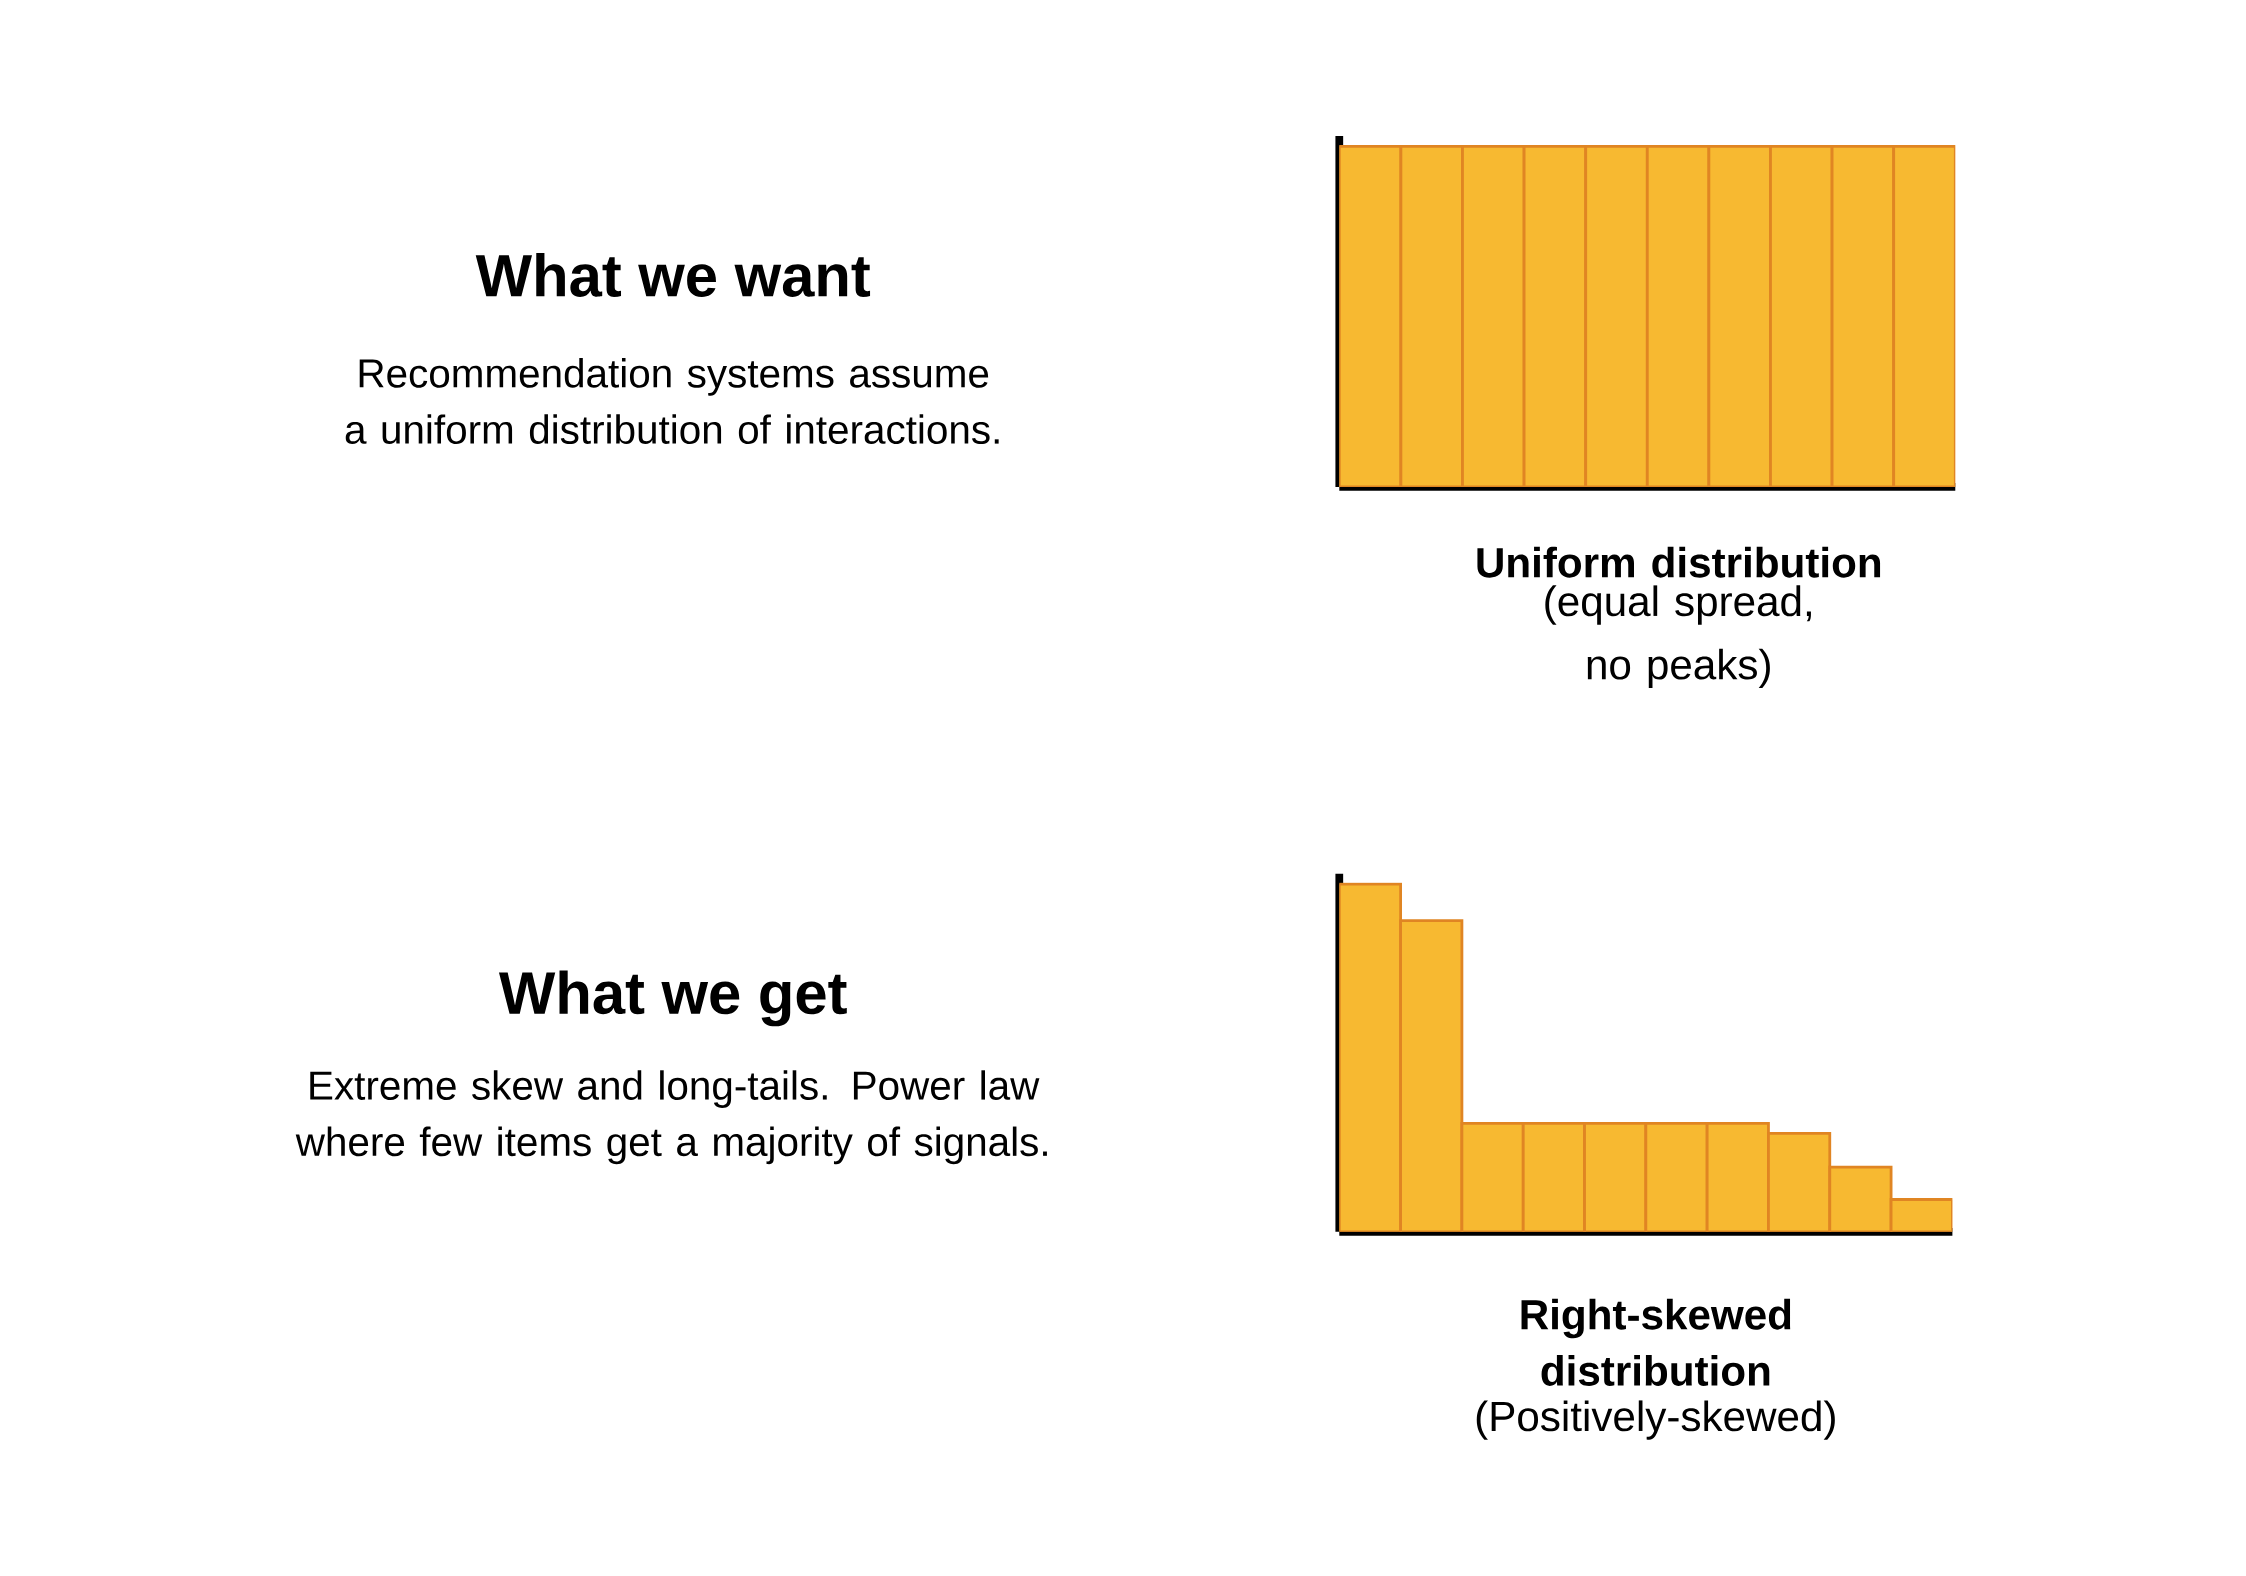 This screenshot has height=1576, width=2246. What do you see at coordinates (1656, 1342) in the screenshot?
I see `x-axis-title: Right-skewed distribution` at bounding box center [1656, 1342].